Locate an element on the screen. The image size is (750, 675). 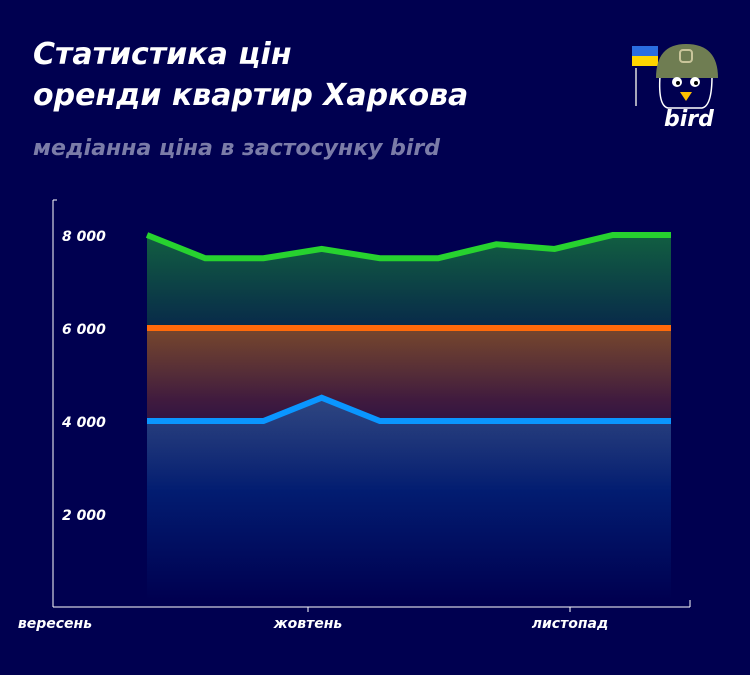
page-title: Статистика цін оренди квартир Харкова is located at coordinates (250, 75).